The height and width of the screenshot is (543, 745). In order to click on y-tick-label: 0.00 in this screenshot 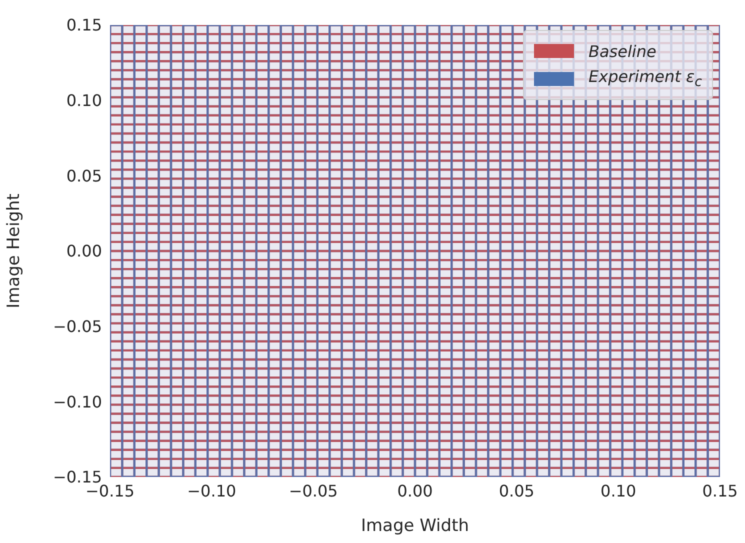, I will do `click(84, 251)`.